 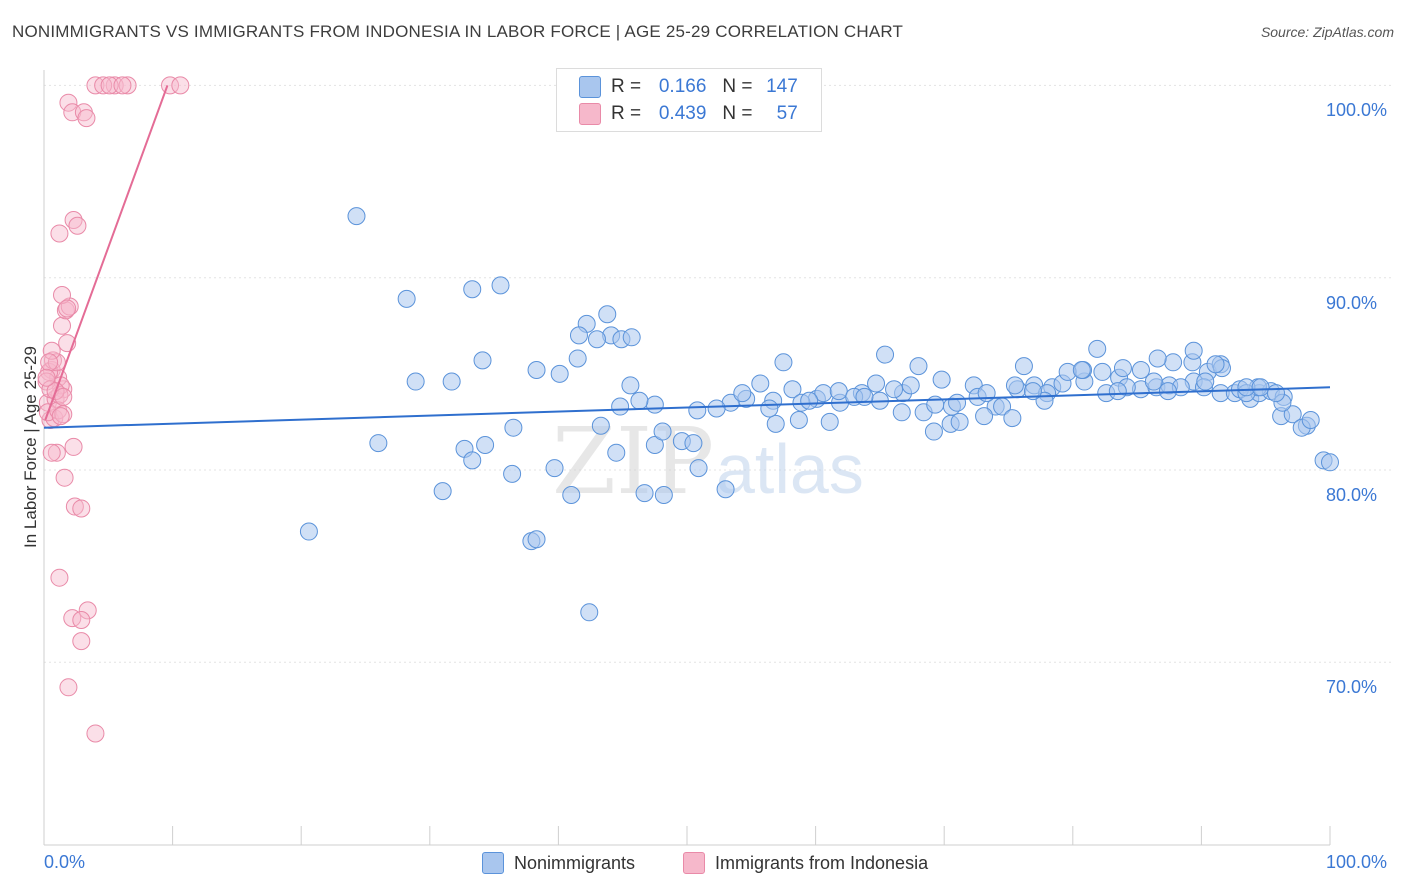 What do you see at coordinates (30, 447) in the screenshot?
I see `y-axis-label: In Labor Force | Age 25-29` at bounding box center [30, 447].